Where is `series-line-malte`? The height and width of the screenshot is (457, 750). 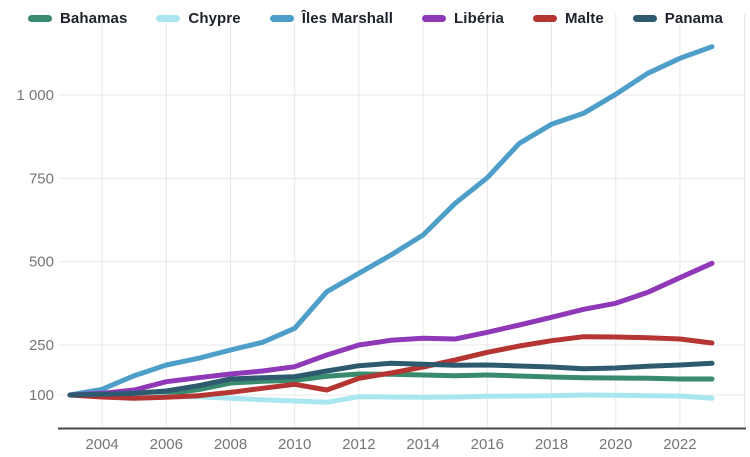 series-line-malte is located at coordinates (391, 367).